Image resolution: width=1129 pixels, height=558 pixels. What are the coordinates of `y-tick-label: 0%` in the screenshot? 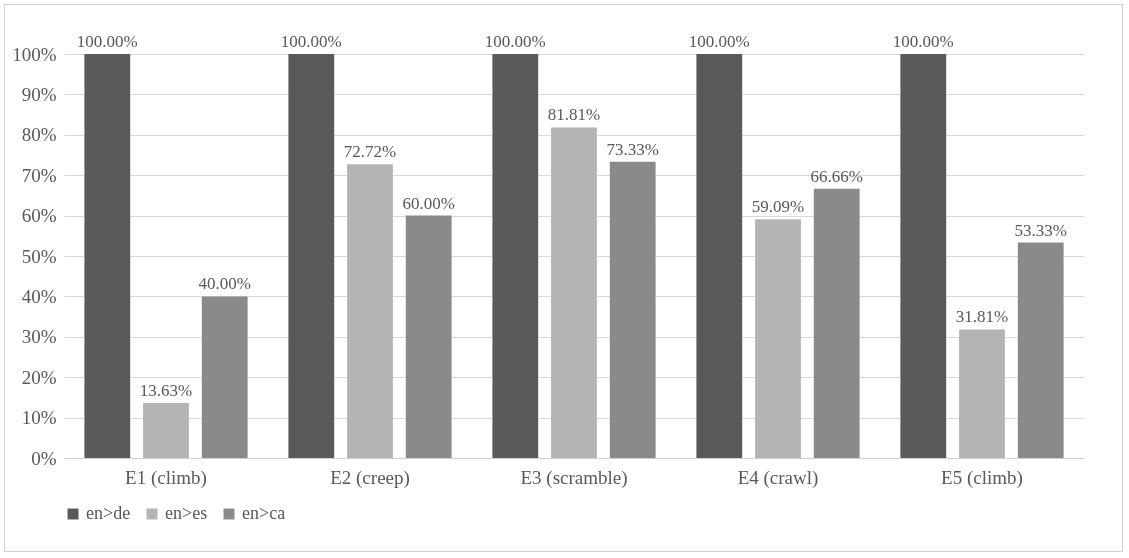 It's located at (44, 458).